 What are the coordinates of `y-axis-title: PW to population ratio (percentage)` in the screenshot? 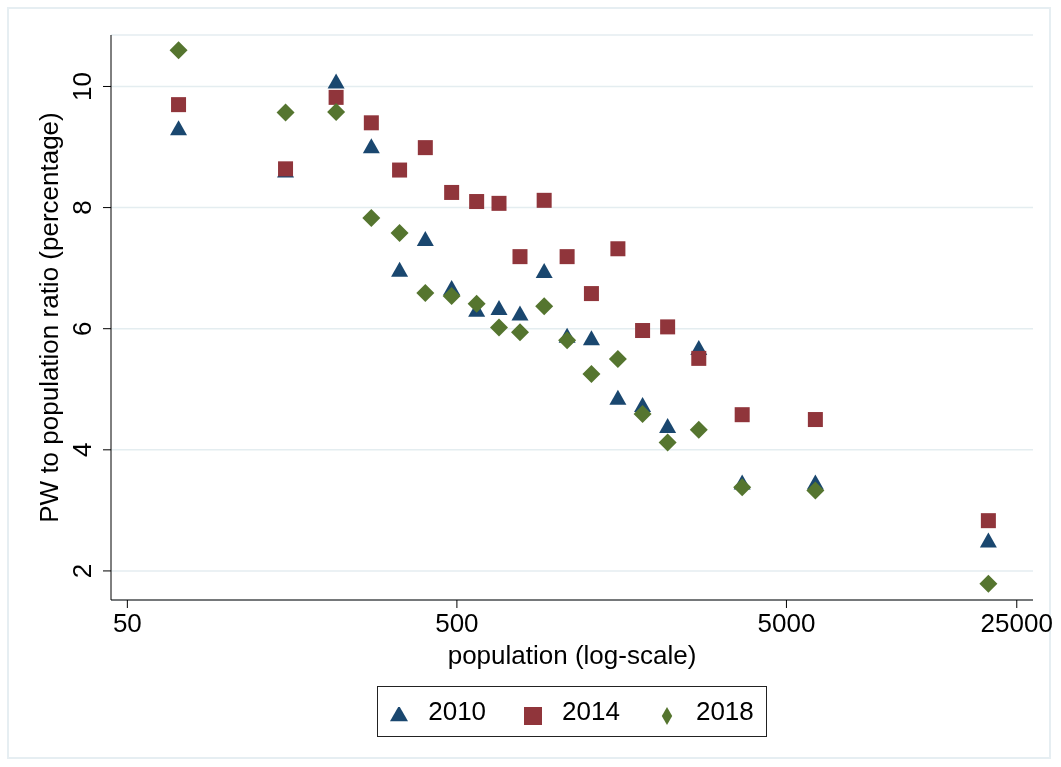 It's located at (49, 317).